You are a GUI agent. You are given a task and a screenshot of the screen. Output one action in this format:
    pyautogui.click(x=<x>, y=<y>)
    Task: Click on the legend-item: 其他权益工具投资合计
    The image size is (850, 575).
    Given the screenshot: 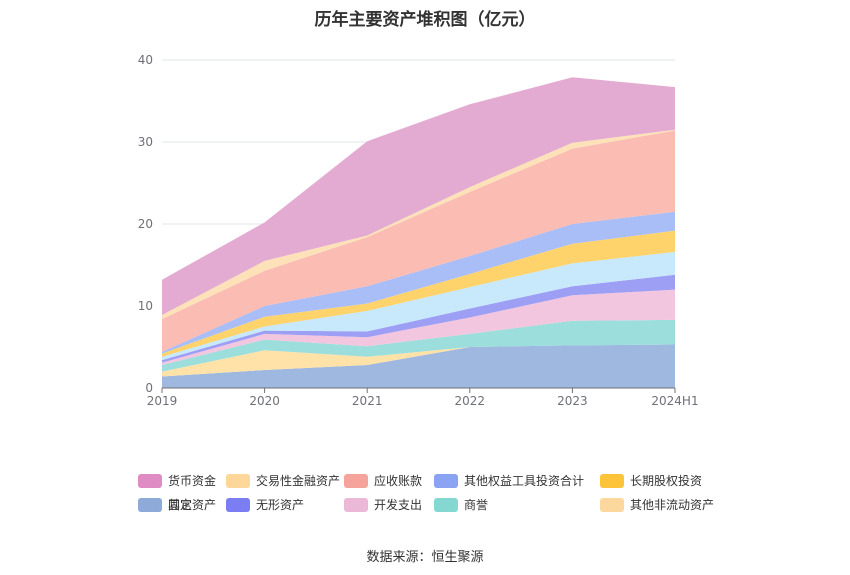 What is the action you would take?
    pyautogui.click(x=509, y=480)
    